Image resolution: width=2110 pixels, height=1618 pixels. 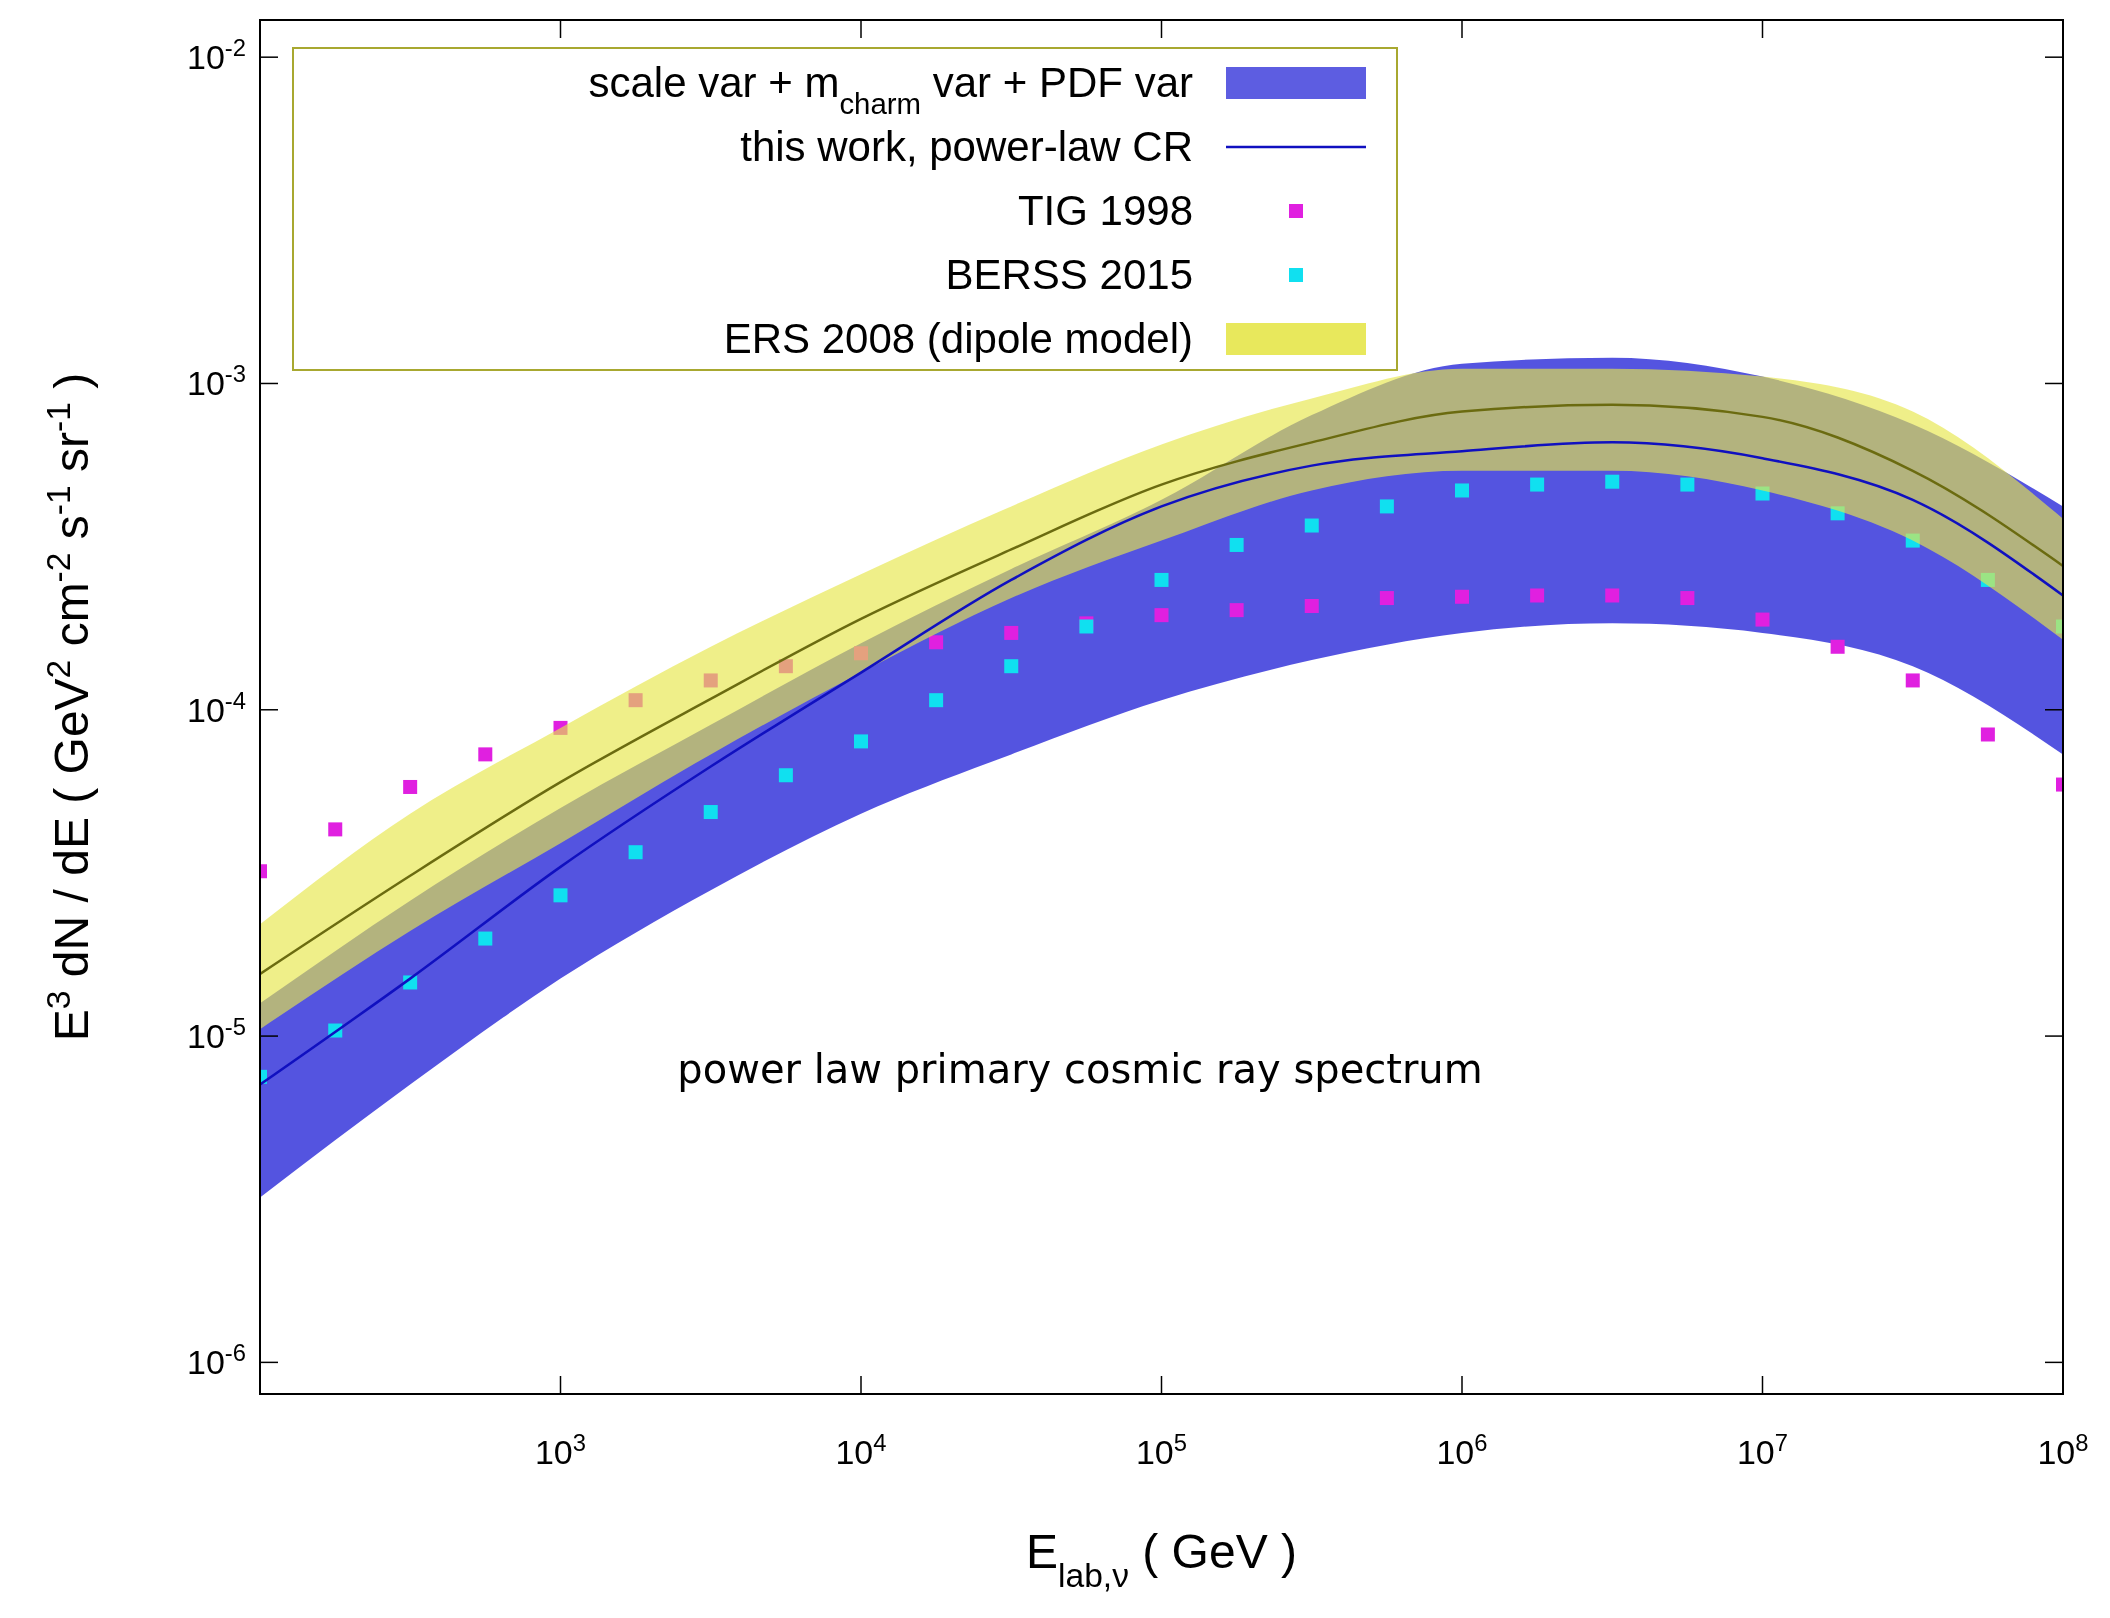 I want to click on x-tick-label: 10$^{4}$, so click(x=861, y=1449).